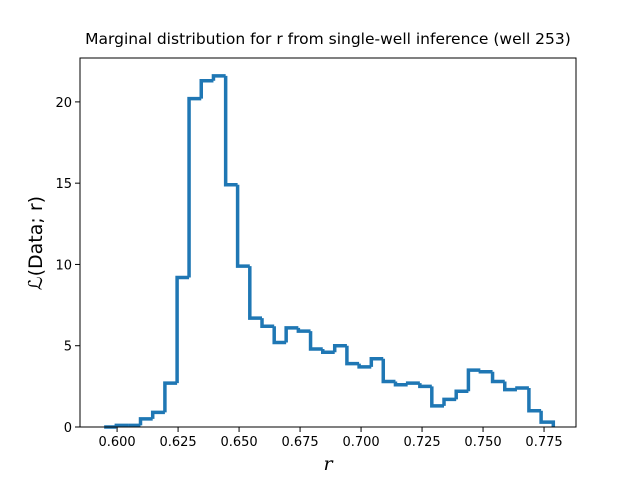  Describe the element at coordinates (116, 442) in the screenshot. I see `x-tick-label: 0.600` at that location.